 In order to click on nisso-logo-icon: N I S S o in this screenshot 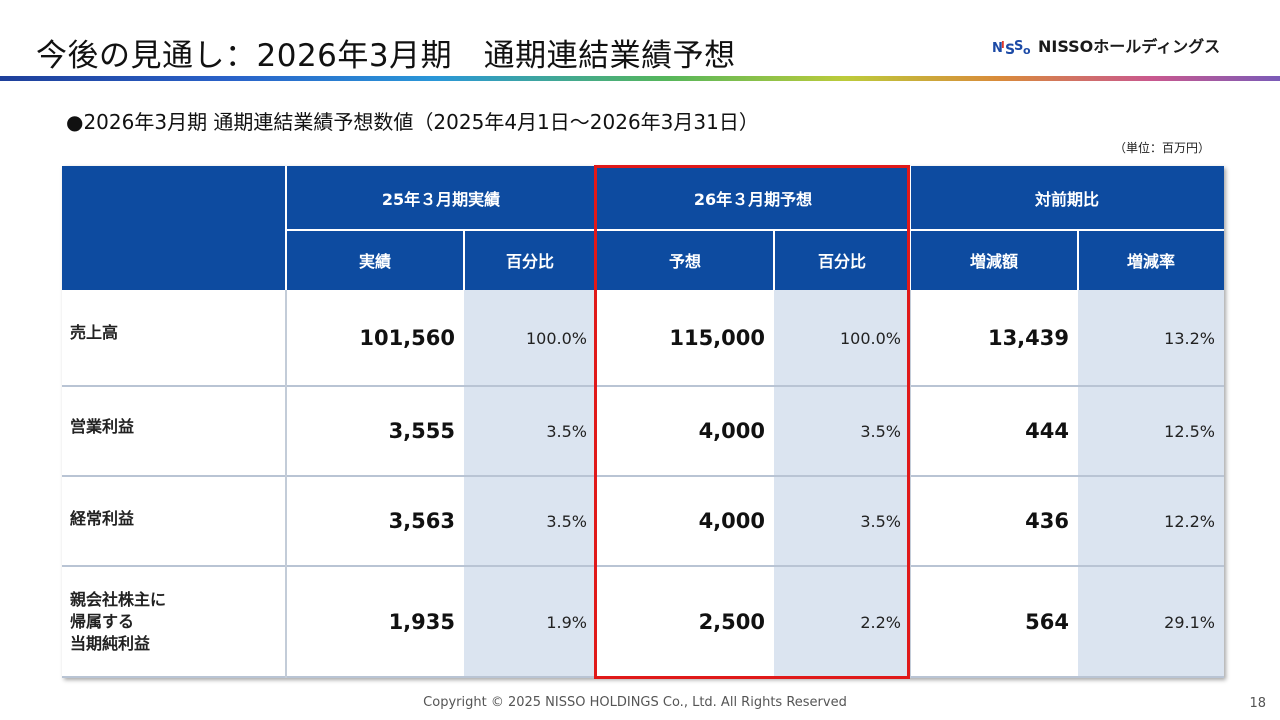, I will do `click(1011, 48)`.